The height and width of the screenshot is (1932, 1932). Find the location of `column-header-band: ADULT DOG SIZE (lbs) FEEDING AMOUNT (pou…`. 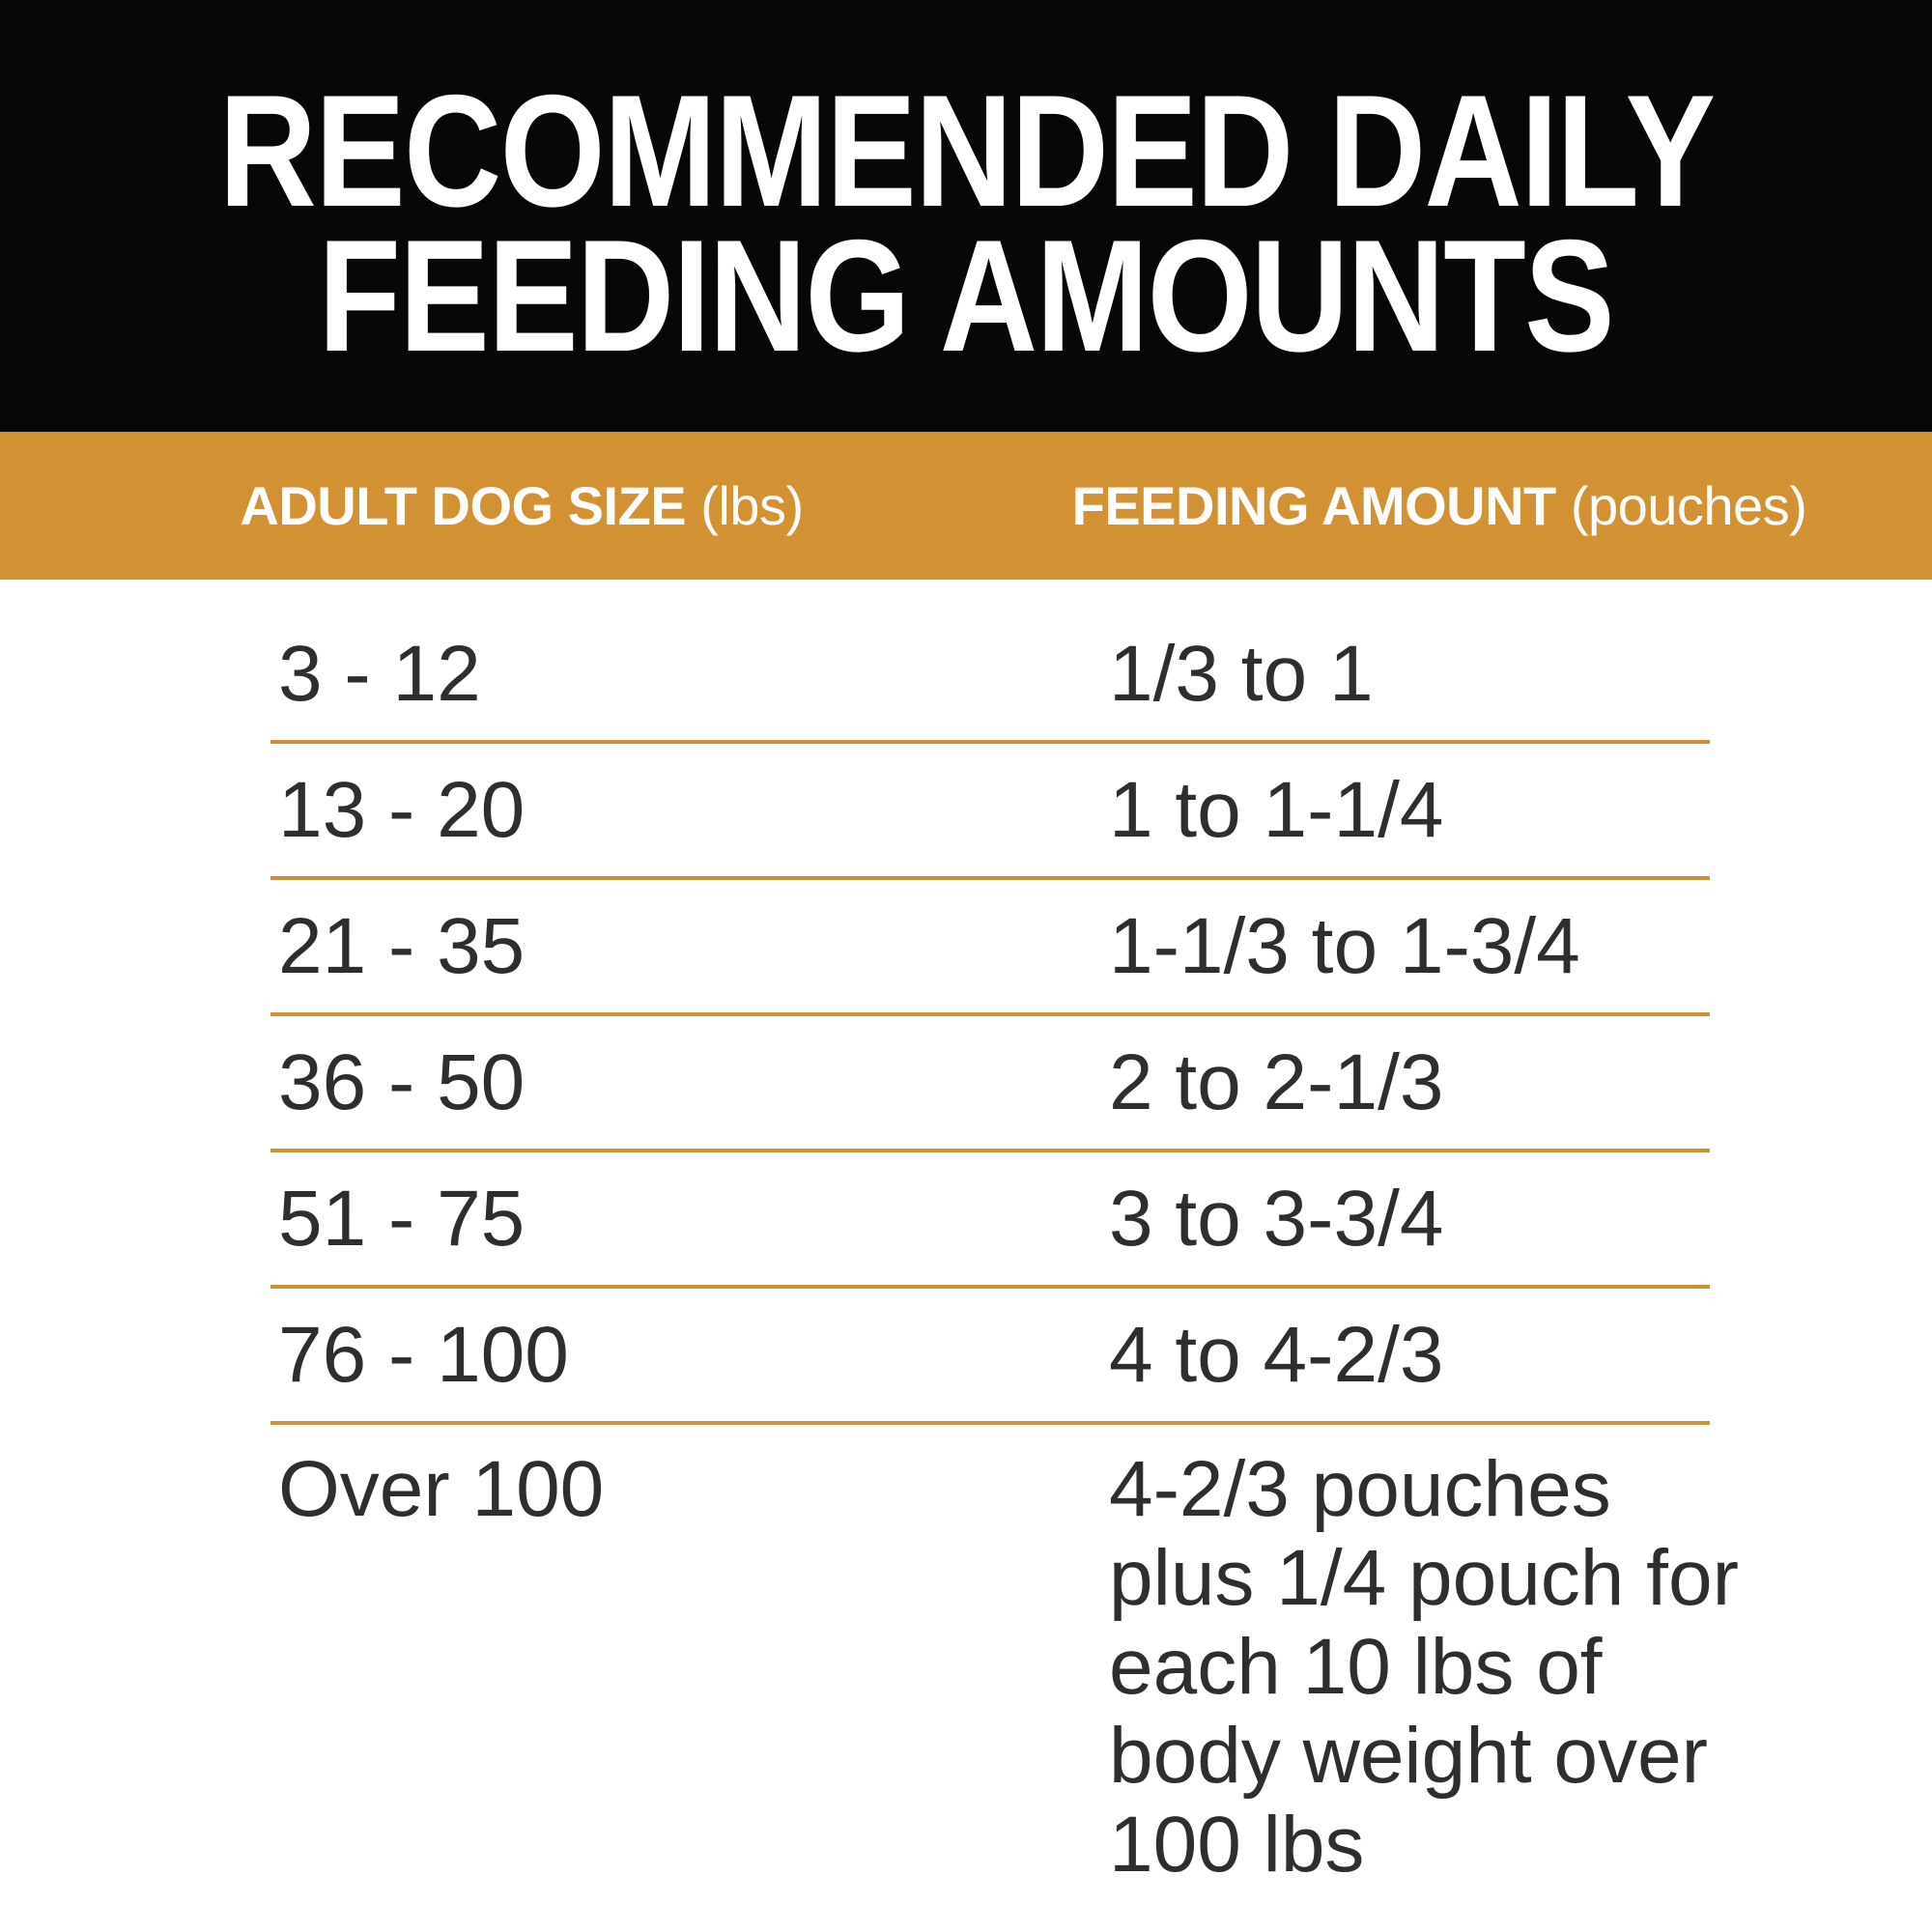

column-header-band: ADULT DOG SIZE (lbs) FEEDING AMOUNT (pou… is located at coordinates (966, 506).